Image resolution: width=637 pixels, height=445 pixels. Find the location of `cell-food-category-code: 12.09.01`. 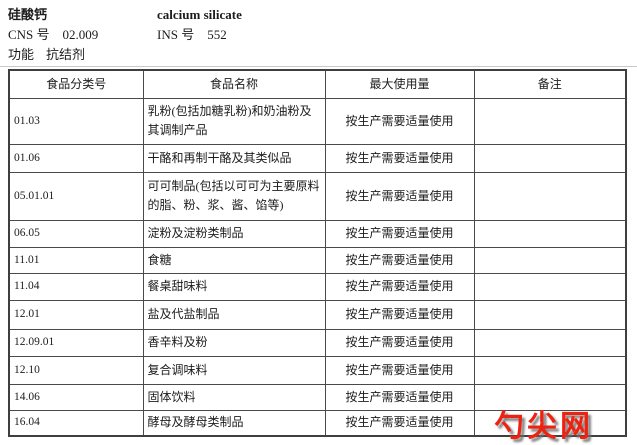

cell-food-category-code: 12.09.01 is located at coordinates (76, 342).